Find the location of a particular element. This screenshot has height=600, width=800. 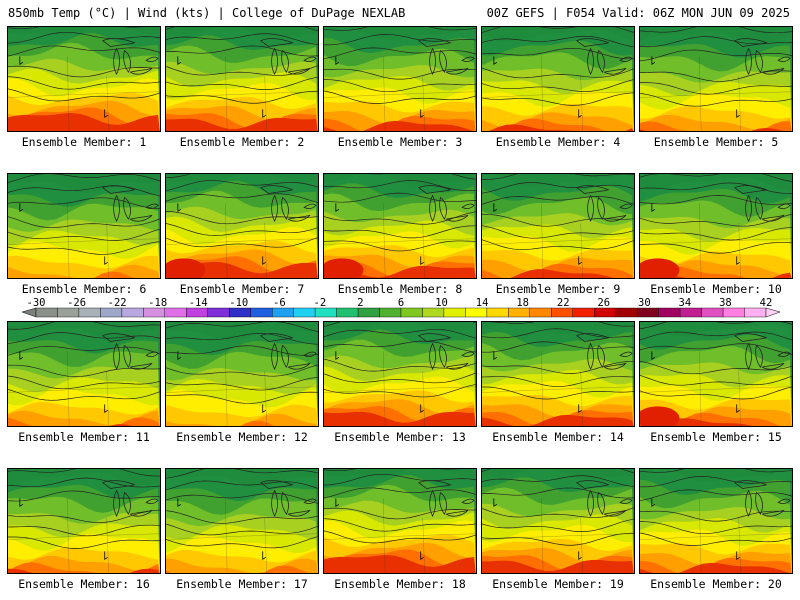

ensemble-member-label: Ensemble Member: 20 is located at coordinates (716, 584).